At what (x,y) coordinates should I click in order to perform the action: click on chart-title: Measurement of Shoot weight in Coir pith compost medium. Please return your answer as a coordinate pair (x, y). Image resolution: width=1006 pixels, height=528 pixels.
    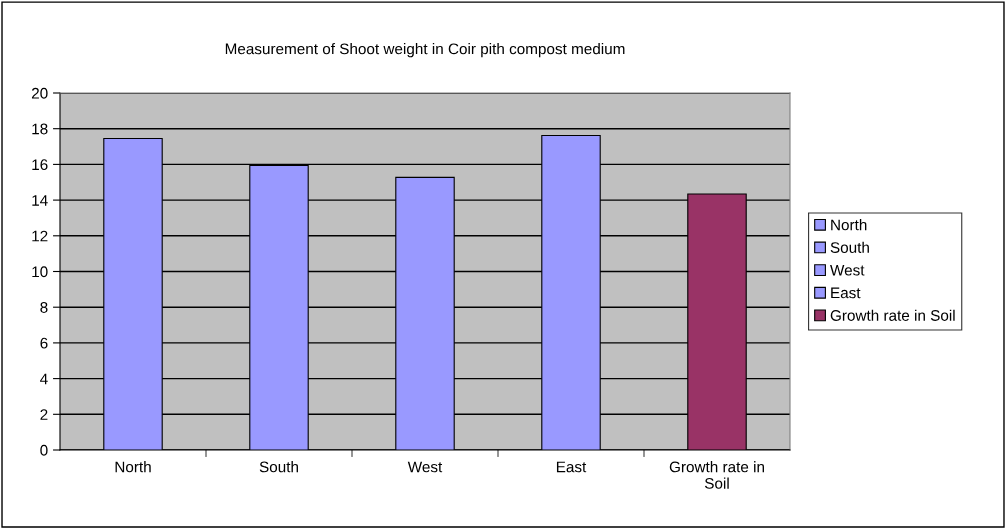
    Looking at the image, I should click on (425, 50).